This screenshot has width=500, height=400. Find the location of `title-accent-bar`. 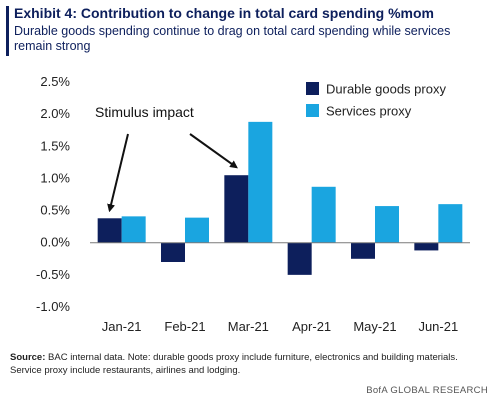

title-accent-bar is located at coordinates (7, 31).